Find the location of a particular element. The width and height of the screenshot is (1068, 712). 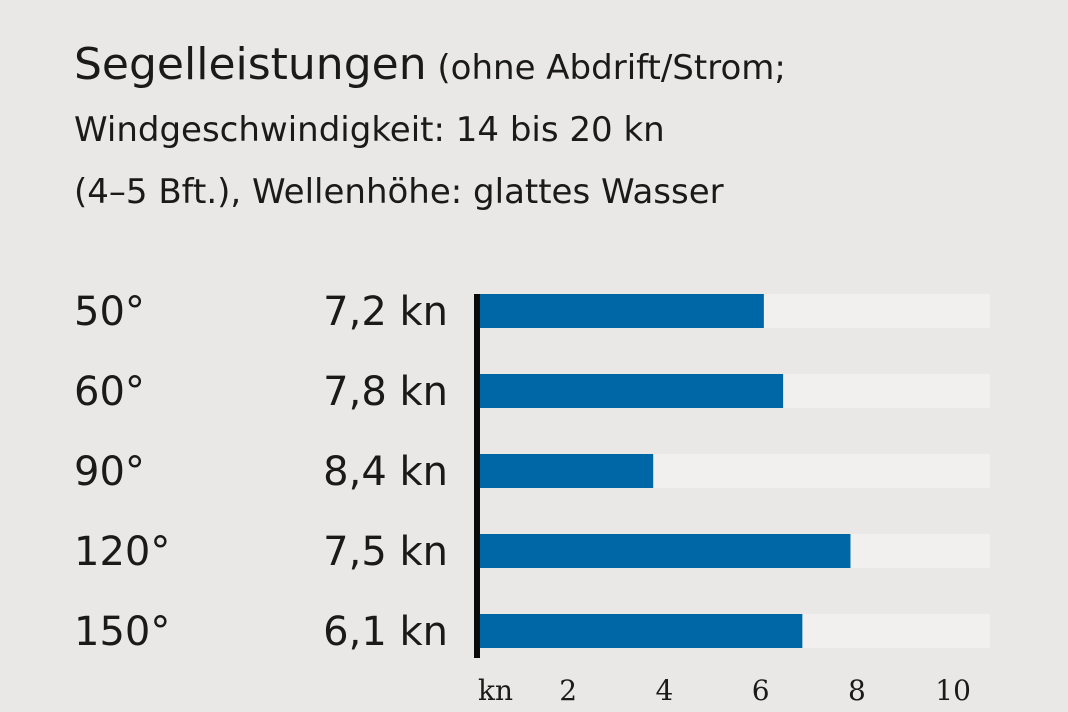

row-value-0: 7,2 kn is located at coordinates (385, 312).